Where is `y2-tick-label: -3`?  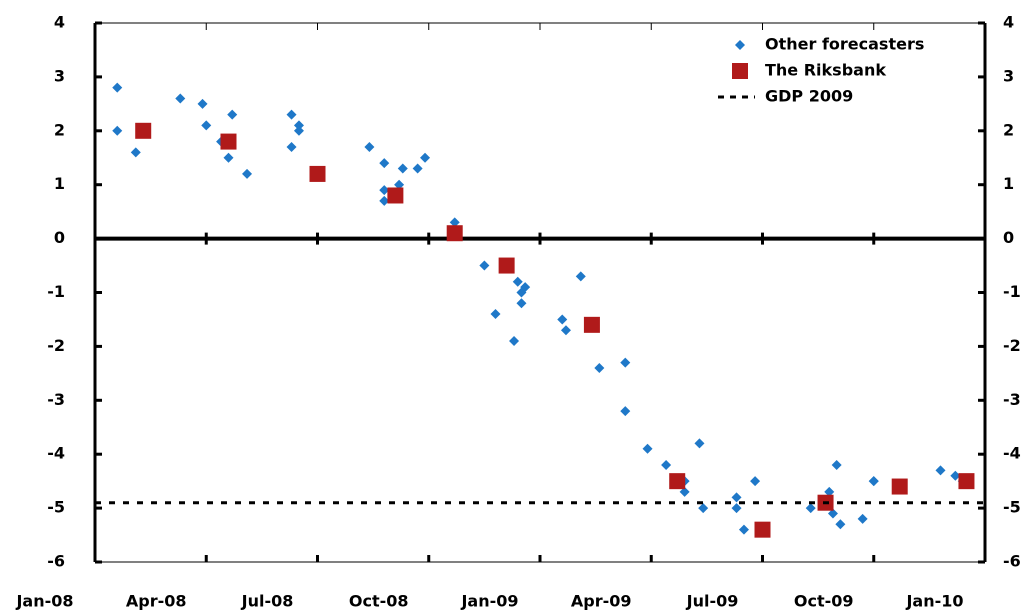 y2-tick-label: -3 is located at coordinates (1012, 399).